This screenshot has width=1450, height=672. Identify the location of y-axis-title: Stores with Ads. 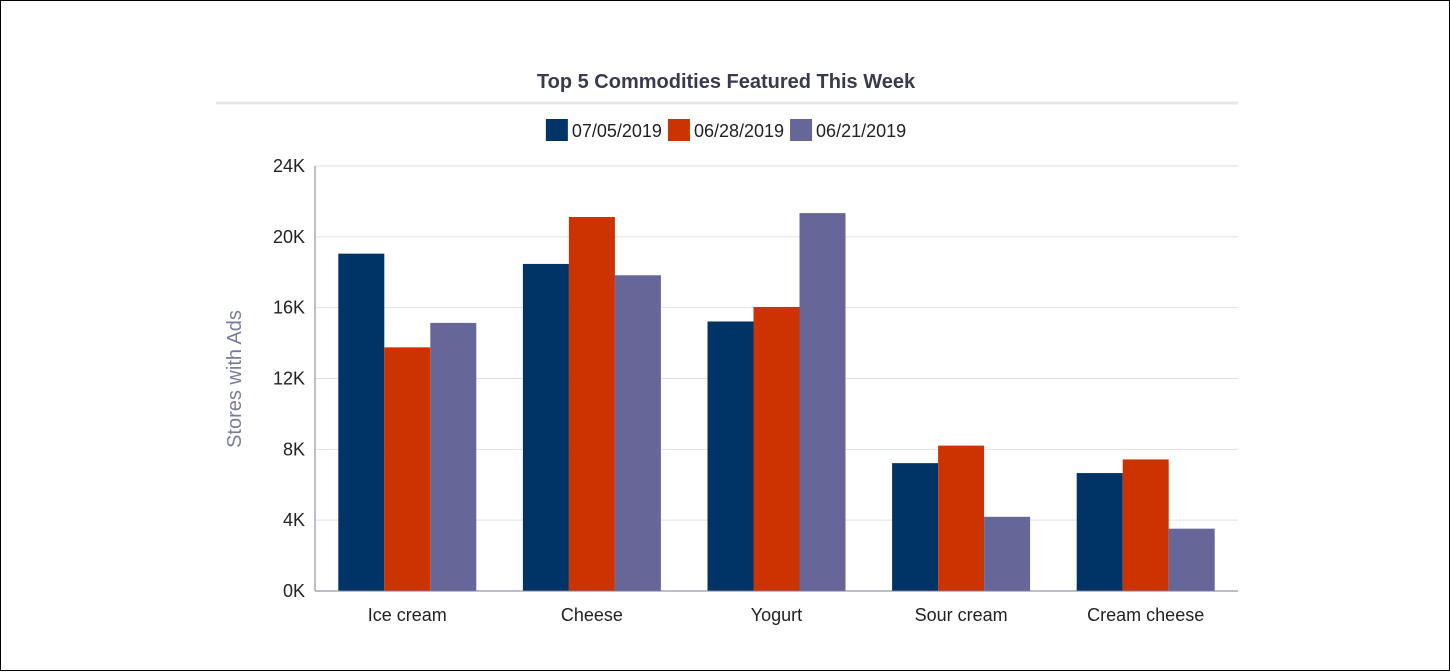
(235, 379).